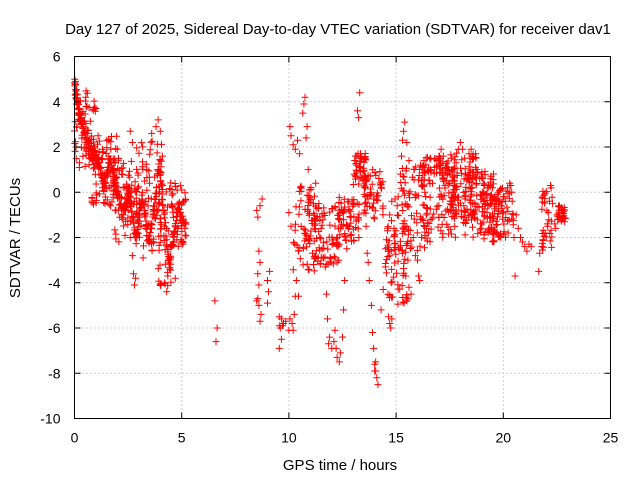 This screenshot has height=480, width=640. What do you see at coordinates (57, 57) in the screenshot?
I see `y-tick-label: 6` at bounding box center [57, 57].